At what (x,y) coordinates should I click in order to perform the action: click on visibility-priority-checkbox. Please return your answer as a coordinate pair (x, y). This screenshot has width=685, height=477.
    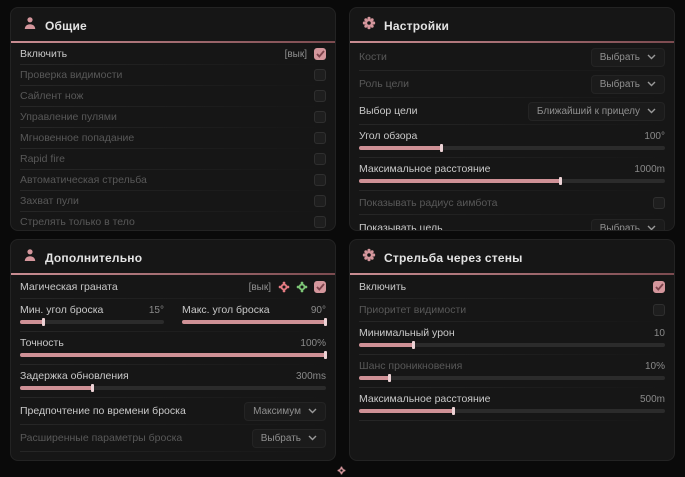
    Looking at the image, I should click on (659, 310).